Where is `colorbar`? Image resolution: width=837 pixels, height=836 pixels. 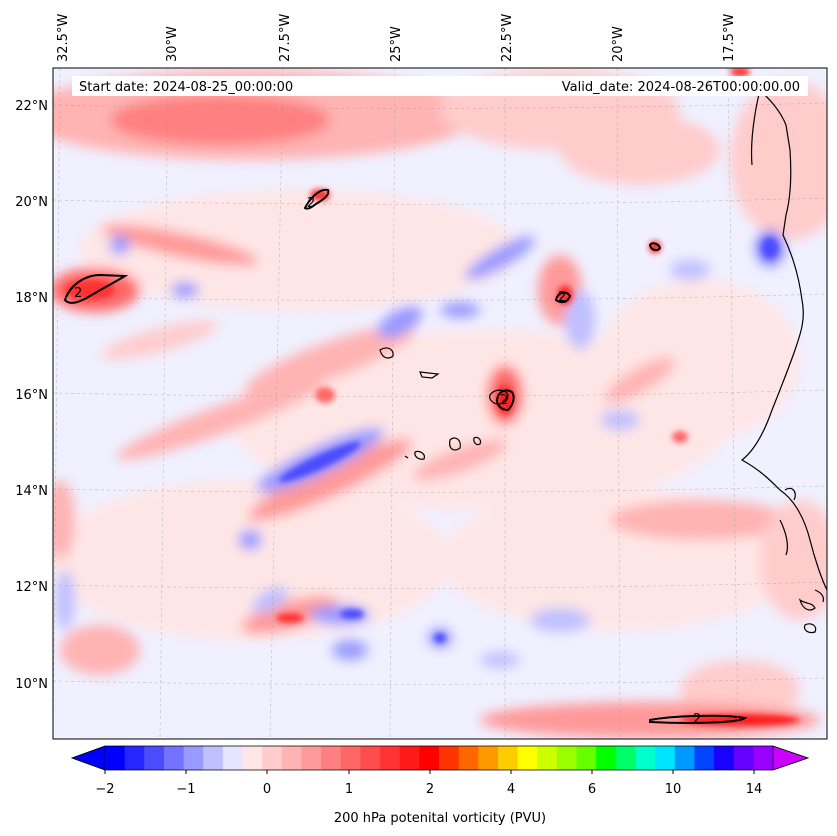 colorbar is located at coordinates (440, 758).